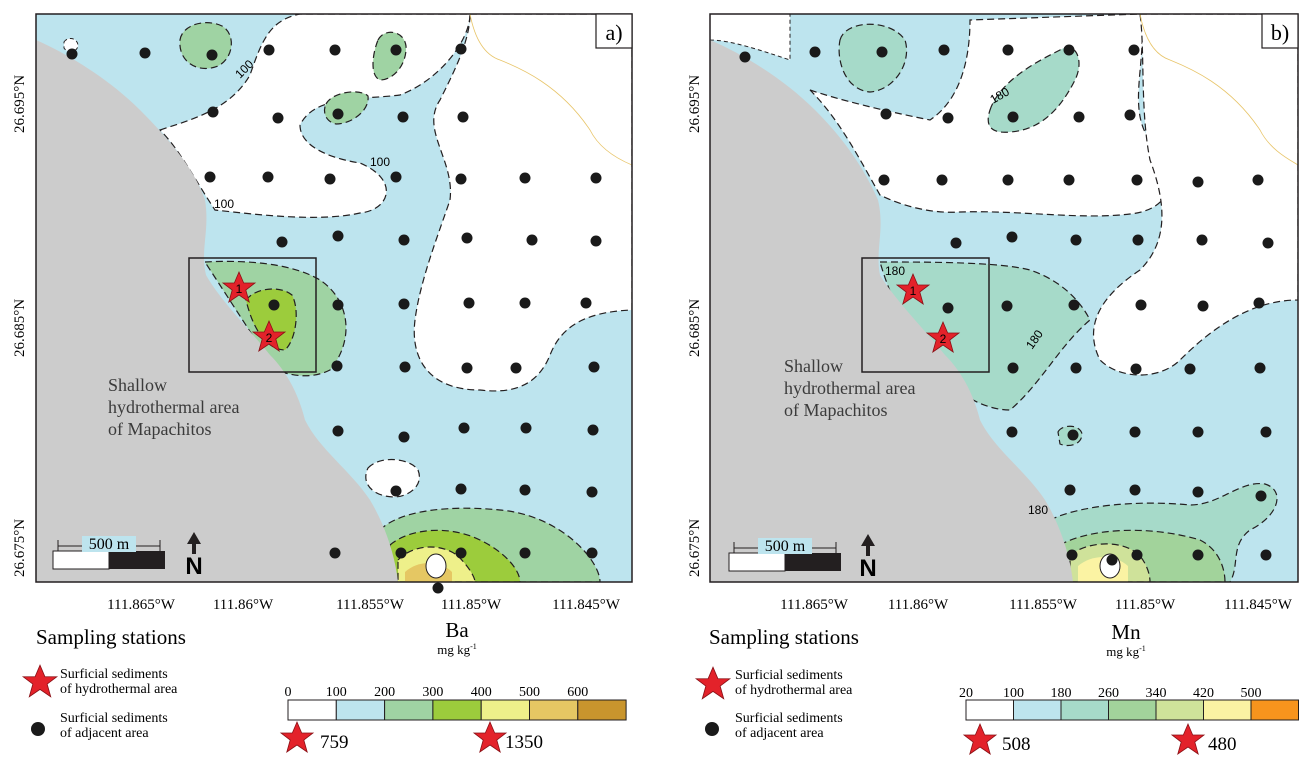  Describe the element at coordinates (334, 742) in the screenshot. I see `star-value: 759` at that location.